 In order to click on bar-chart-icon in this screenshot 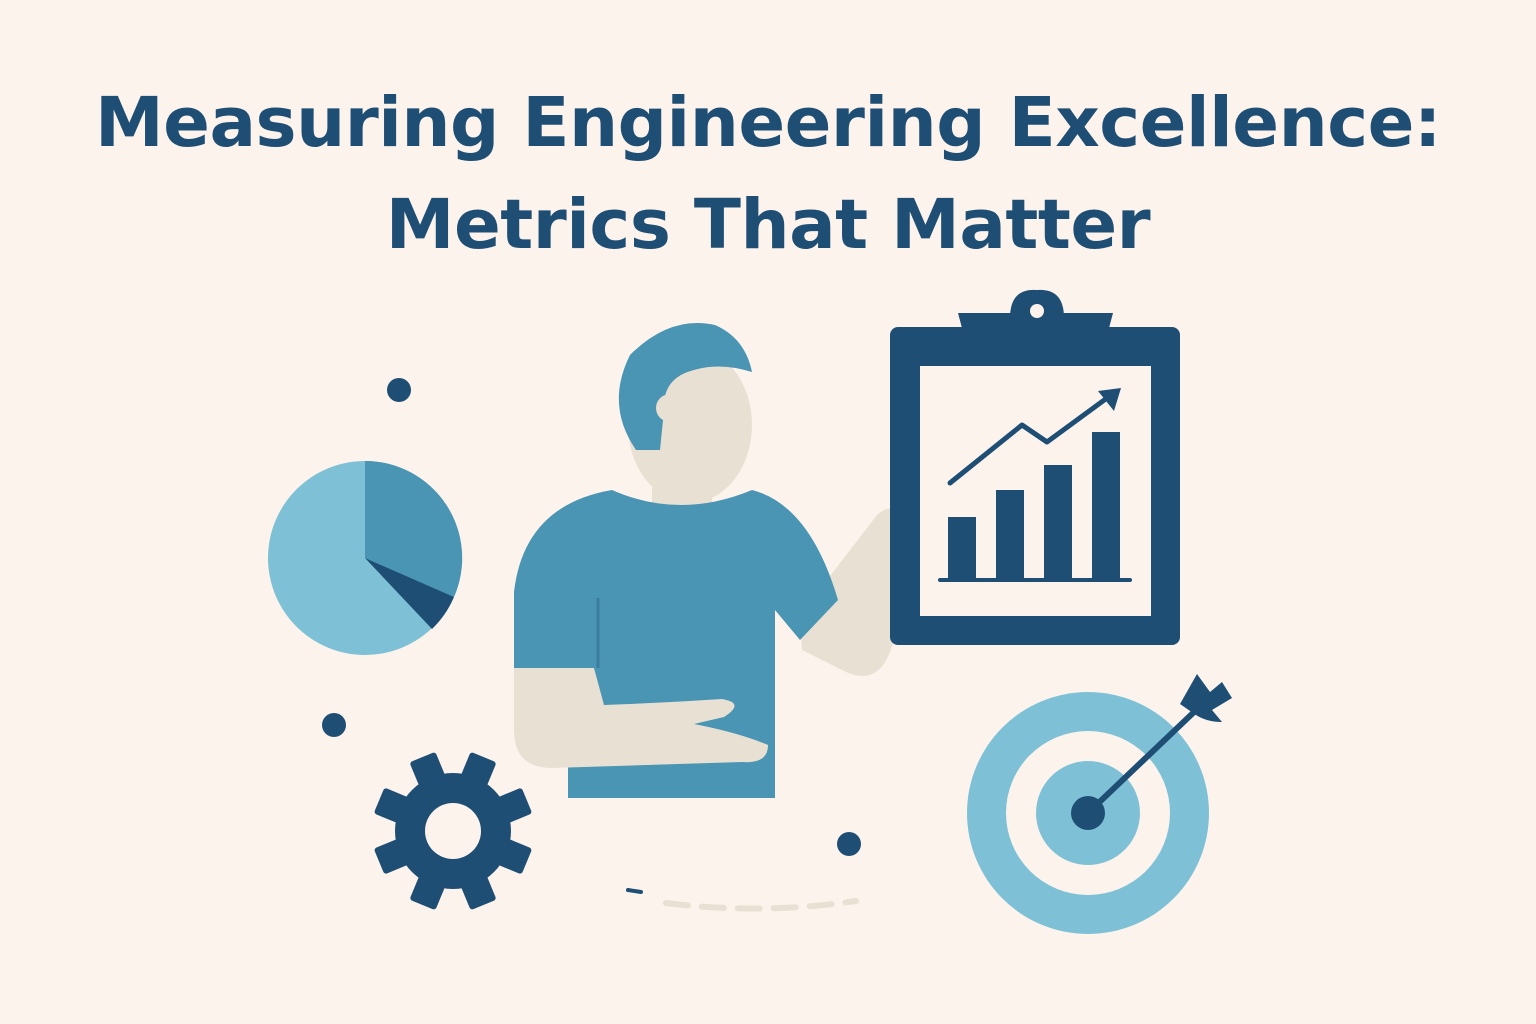, I will do `click(1035, 507)`.